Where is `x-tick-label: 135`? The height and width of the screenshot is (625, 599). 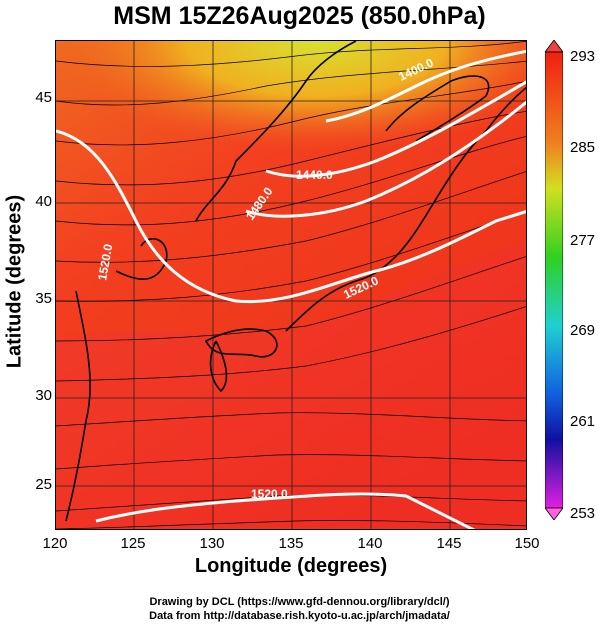 x-tick-label: 135 is located at coordinates (291, 543).